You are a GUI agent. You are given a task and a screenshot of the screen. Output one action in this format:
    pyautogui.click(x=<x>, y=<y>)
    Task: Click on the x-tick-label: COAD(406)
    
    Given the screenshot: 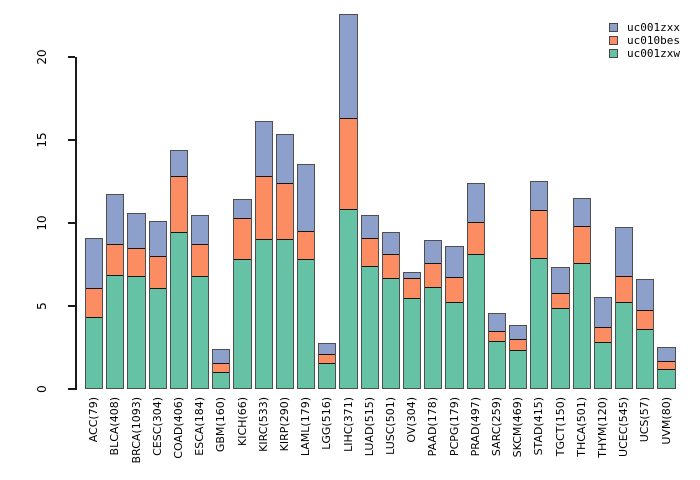 What is the action you would take?
    pyautogui.click(x=178, y=428)
    